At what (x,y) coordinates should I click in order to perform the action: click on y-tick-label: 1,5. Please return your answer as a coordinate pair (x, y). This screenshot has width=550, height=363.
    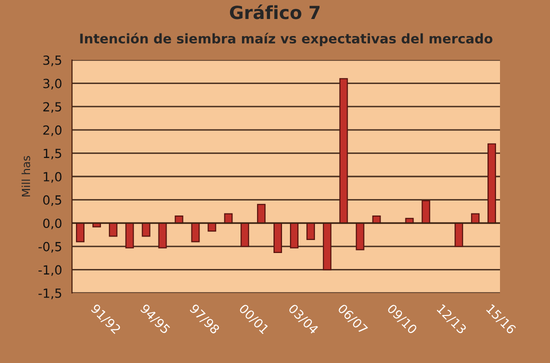
    Looking at the image, I should click on (53, 154).